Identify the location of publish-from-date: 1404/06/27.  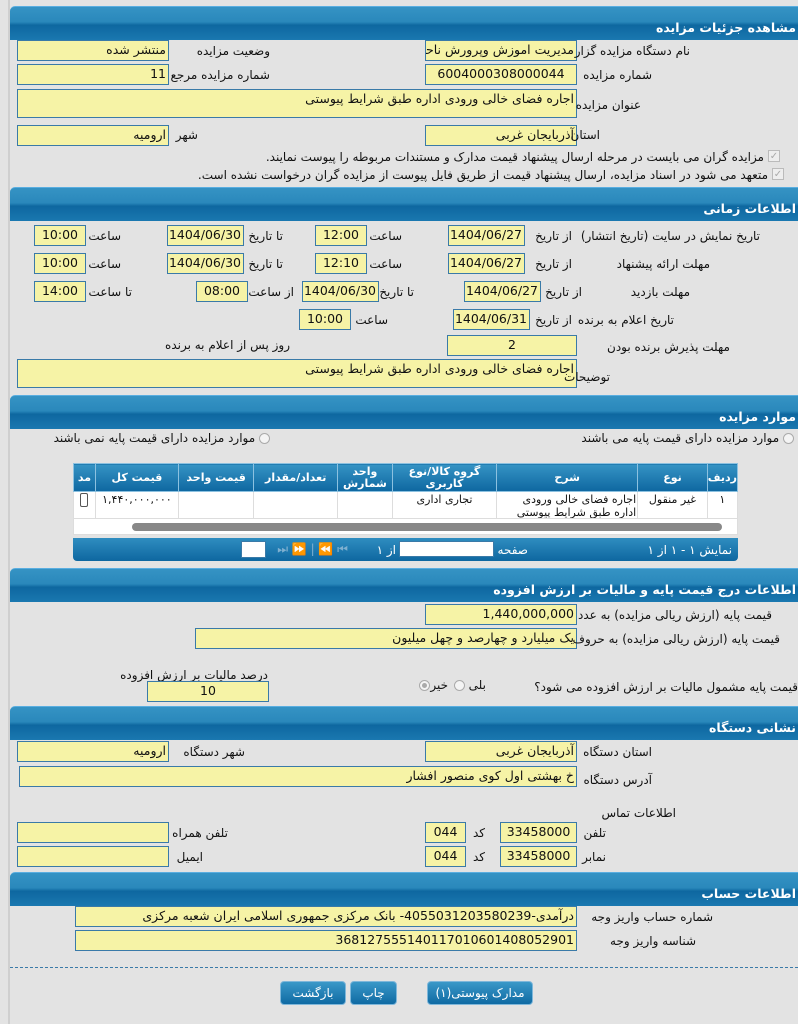
(486, 235).